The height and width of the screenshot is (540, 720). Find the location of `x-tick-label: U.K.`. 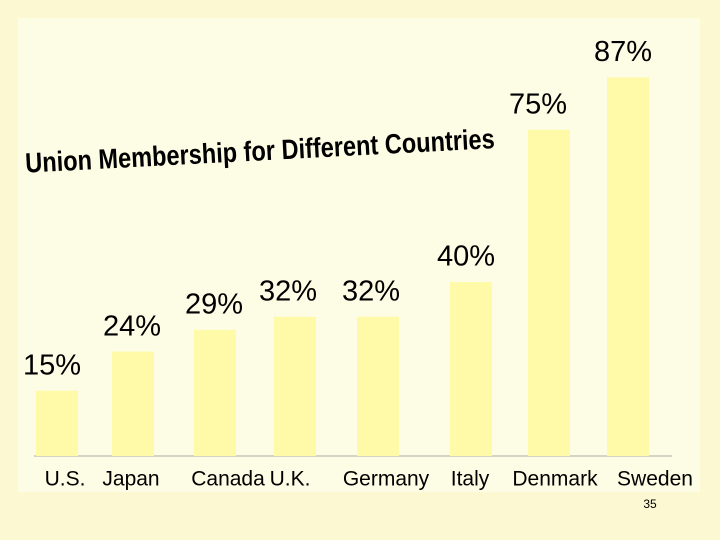

x-tick-label: U.K. is located at coordinates (290, 479).